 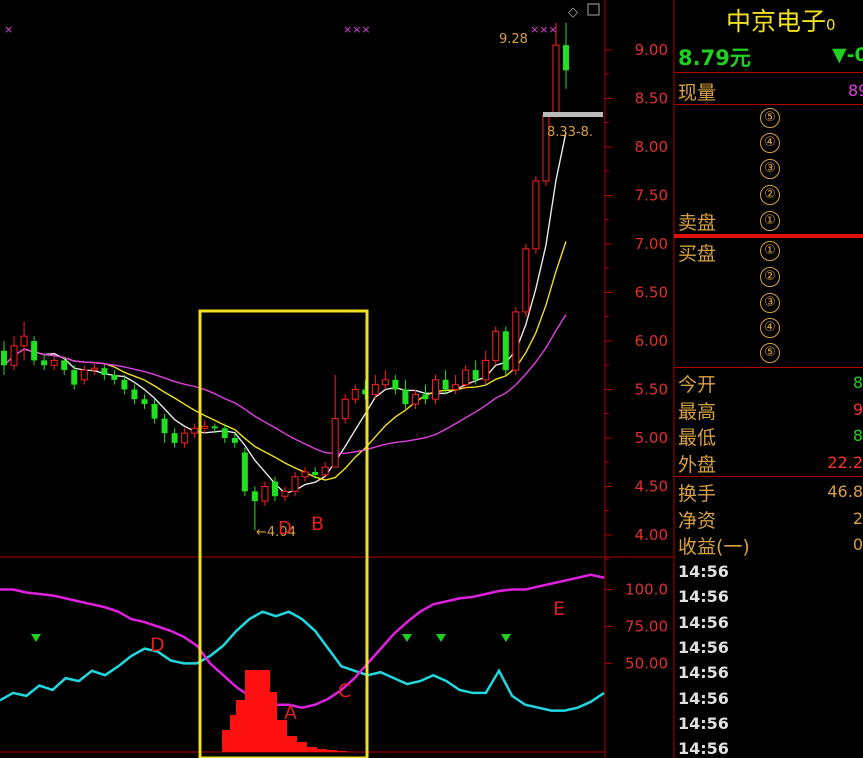 What do you see at coordinates (697, 412) in the screenshot?
I see `stat-label: 最高` at bounding box center [697, 412].